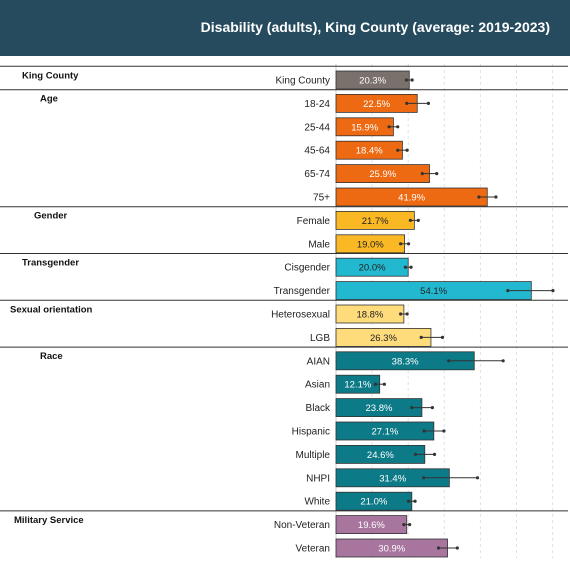  I want to click on data-label: 15.9%, so click(364, 127).